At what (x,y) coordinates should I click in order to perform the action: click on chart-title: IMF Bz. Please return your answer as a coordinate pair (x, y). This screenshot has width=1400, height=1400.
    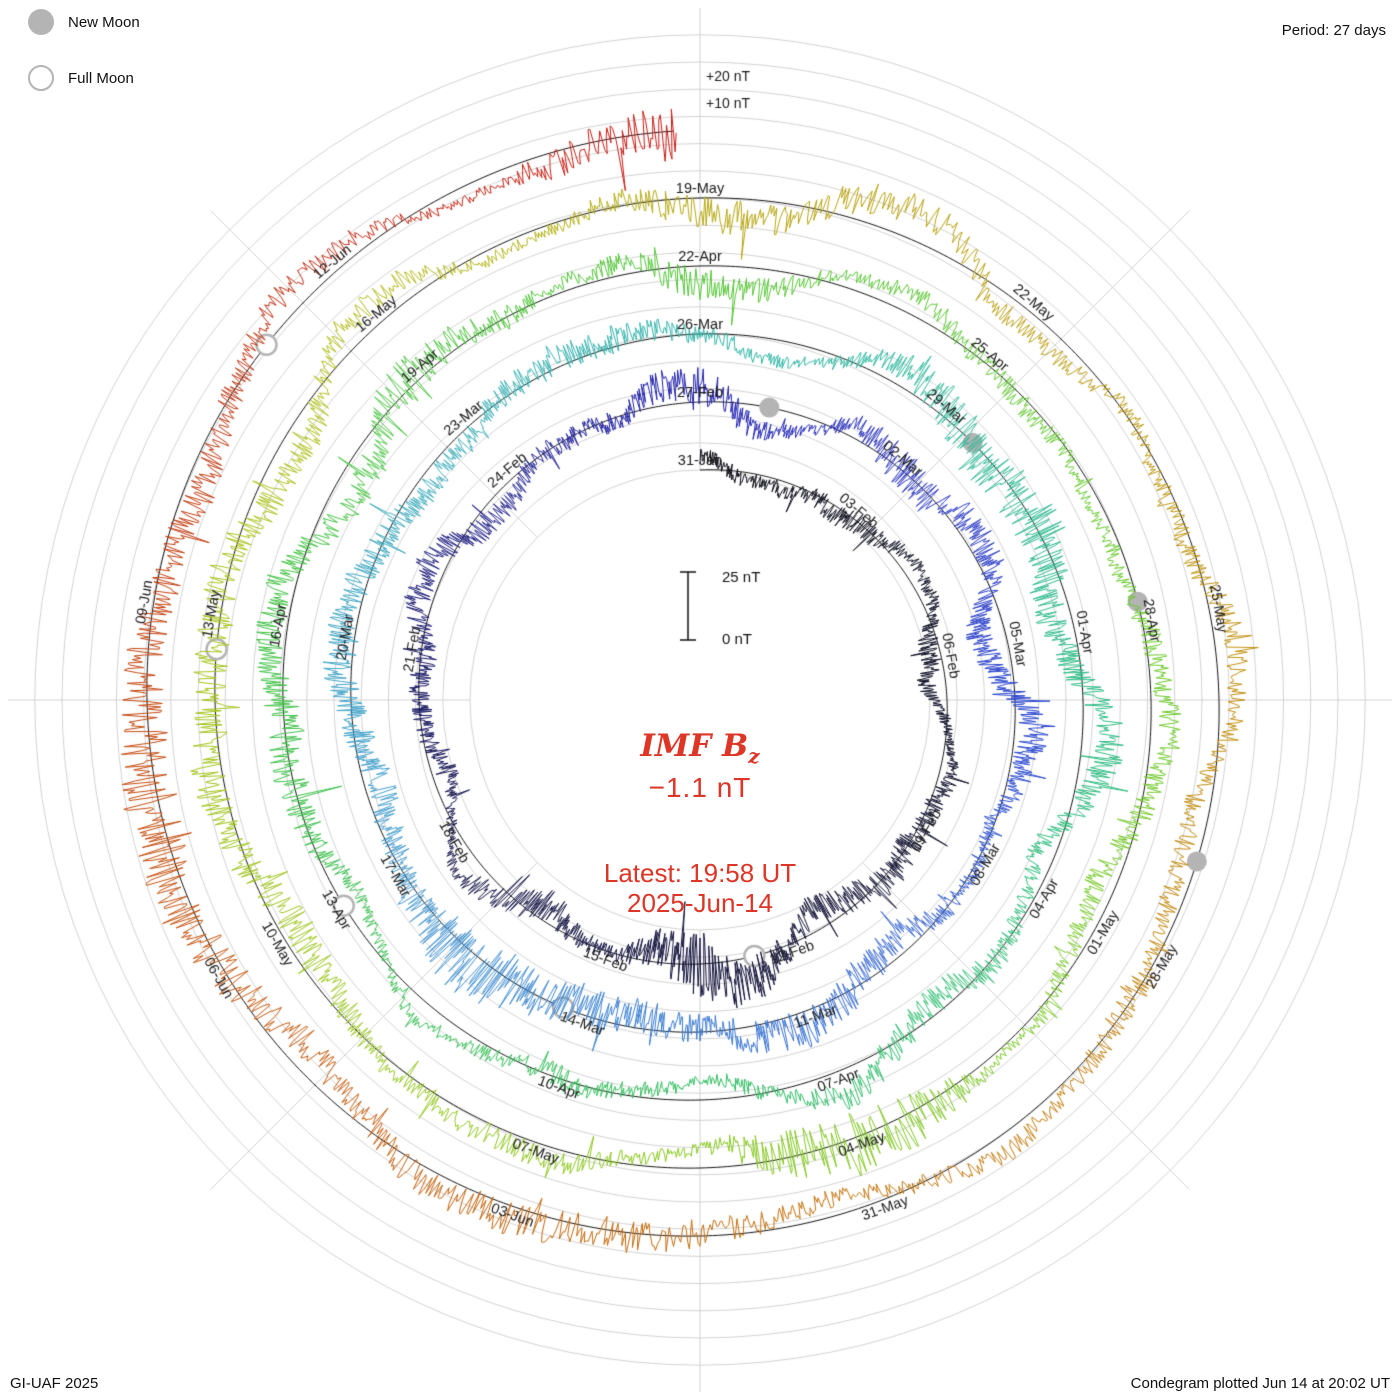
    Looking at the image, I should click on (699, 748).